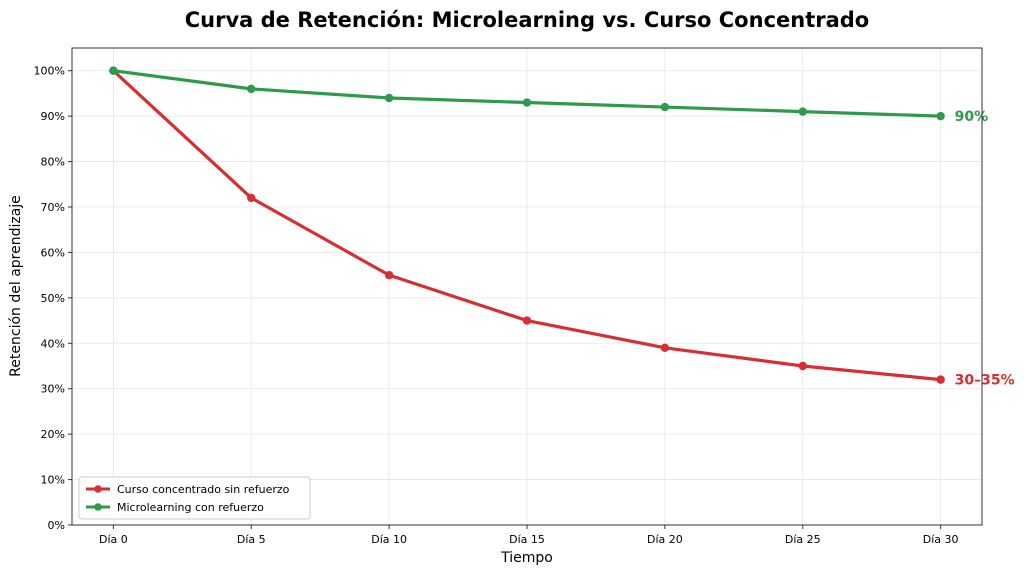 Image resolution: width=1024 pixels, height=574 pixels. What do you see at coordinates (941, 539) in the screenshot?
I see `x-tick-label: Día 30` at bounding box center [941, 539].